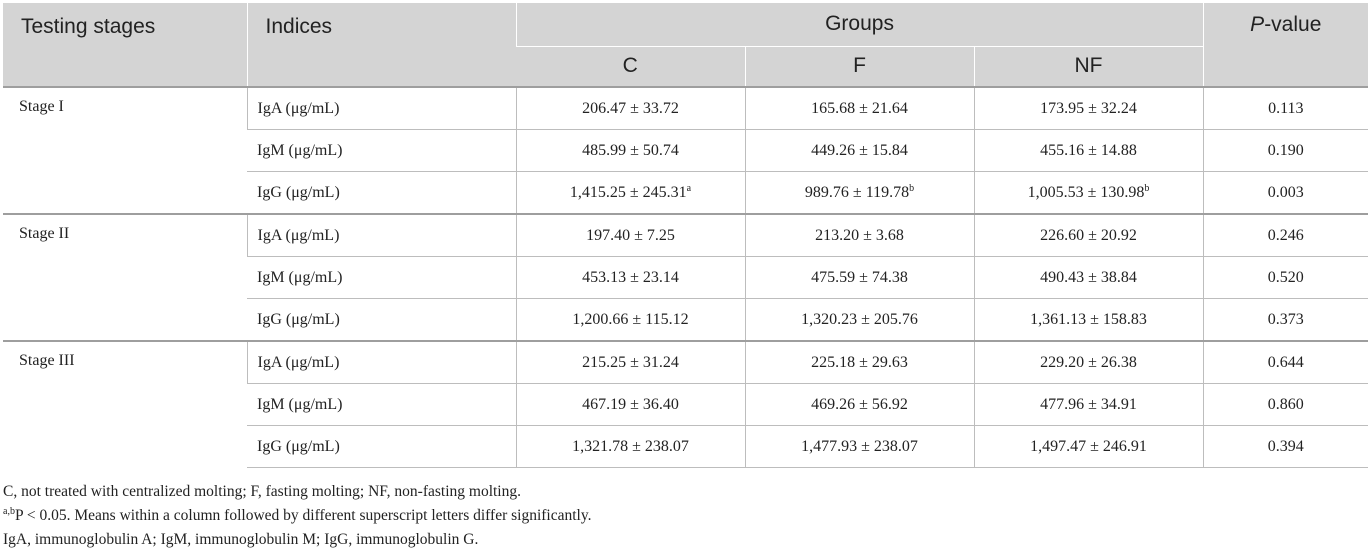  I want to click on value-text-f: 475.59 ± 74.38, so click(859, 277).